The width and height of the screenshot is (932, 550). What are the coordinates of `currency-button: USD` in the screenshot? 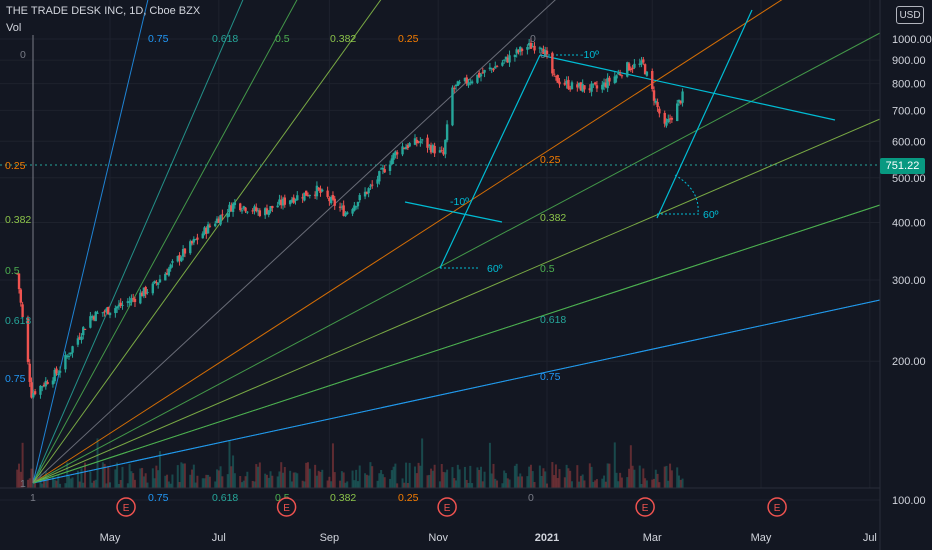 It's located at (910, 15).